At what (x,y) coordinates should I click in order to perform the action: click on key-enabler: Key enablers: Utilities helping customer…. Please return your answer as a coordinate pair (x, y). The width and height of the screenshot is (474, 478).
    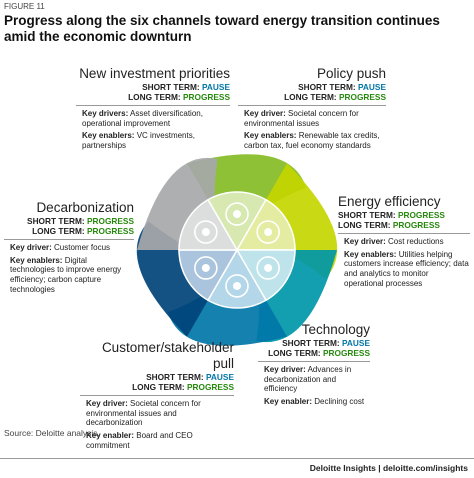
    Looking at the image, I should click on (404, 269).